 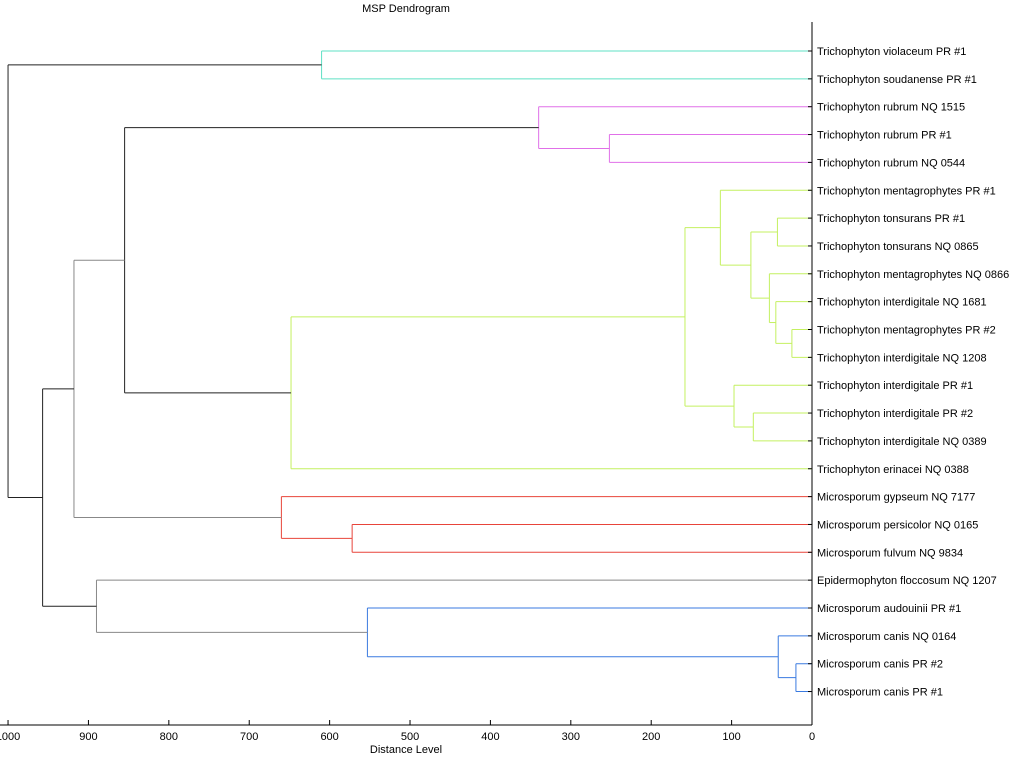 I want to click on leaf-label: Trichophyton mentagrophytes PR #2, so click(x=906, y=331).